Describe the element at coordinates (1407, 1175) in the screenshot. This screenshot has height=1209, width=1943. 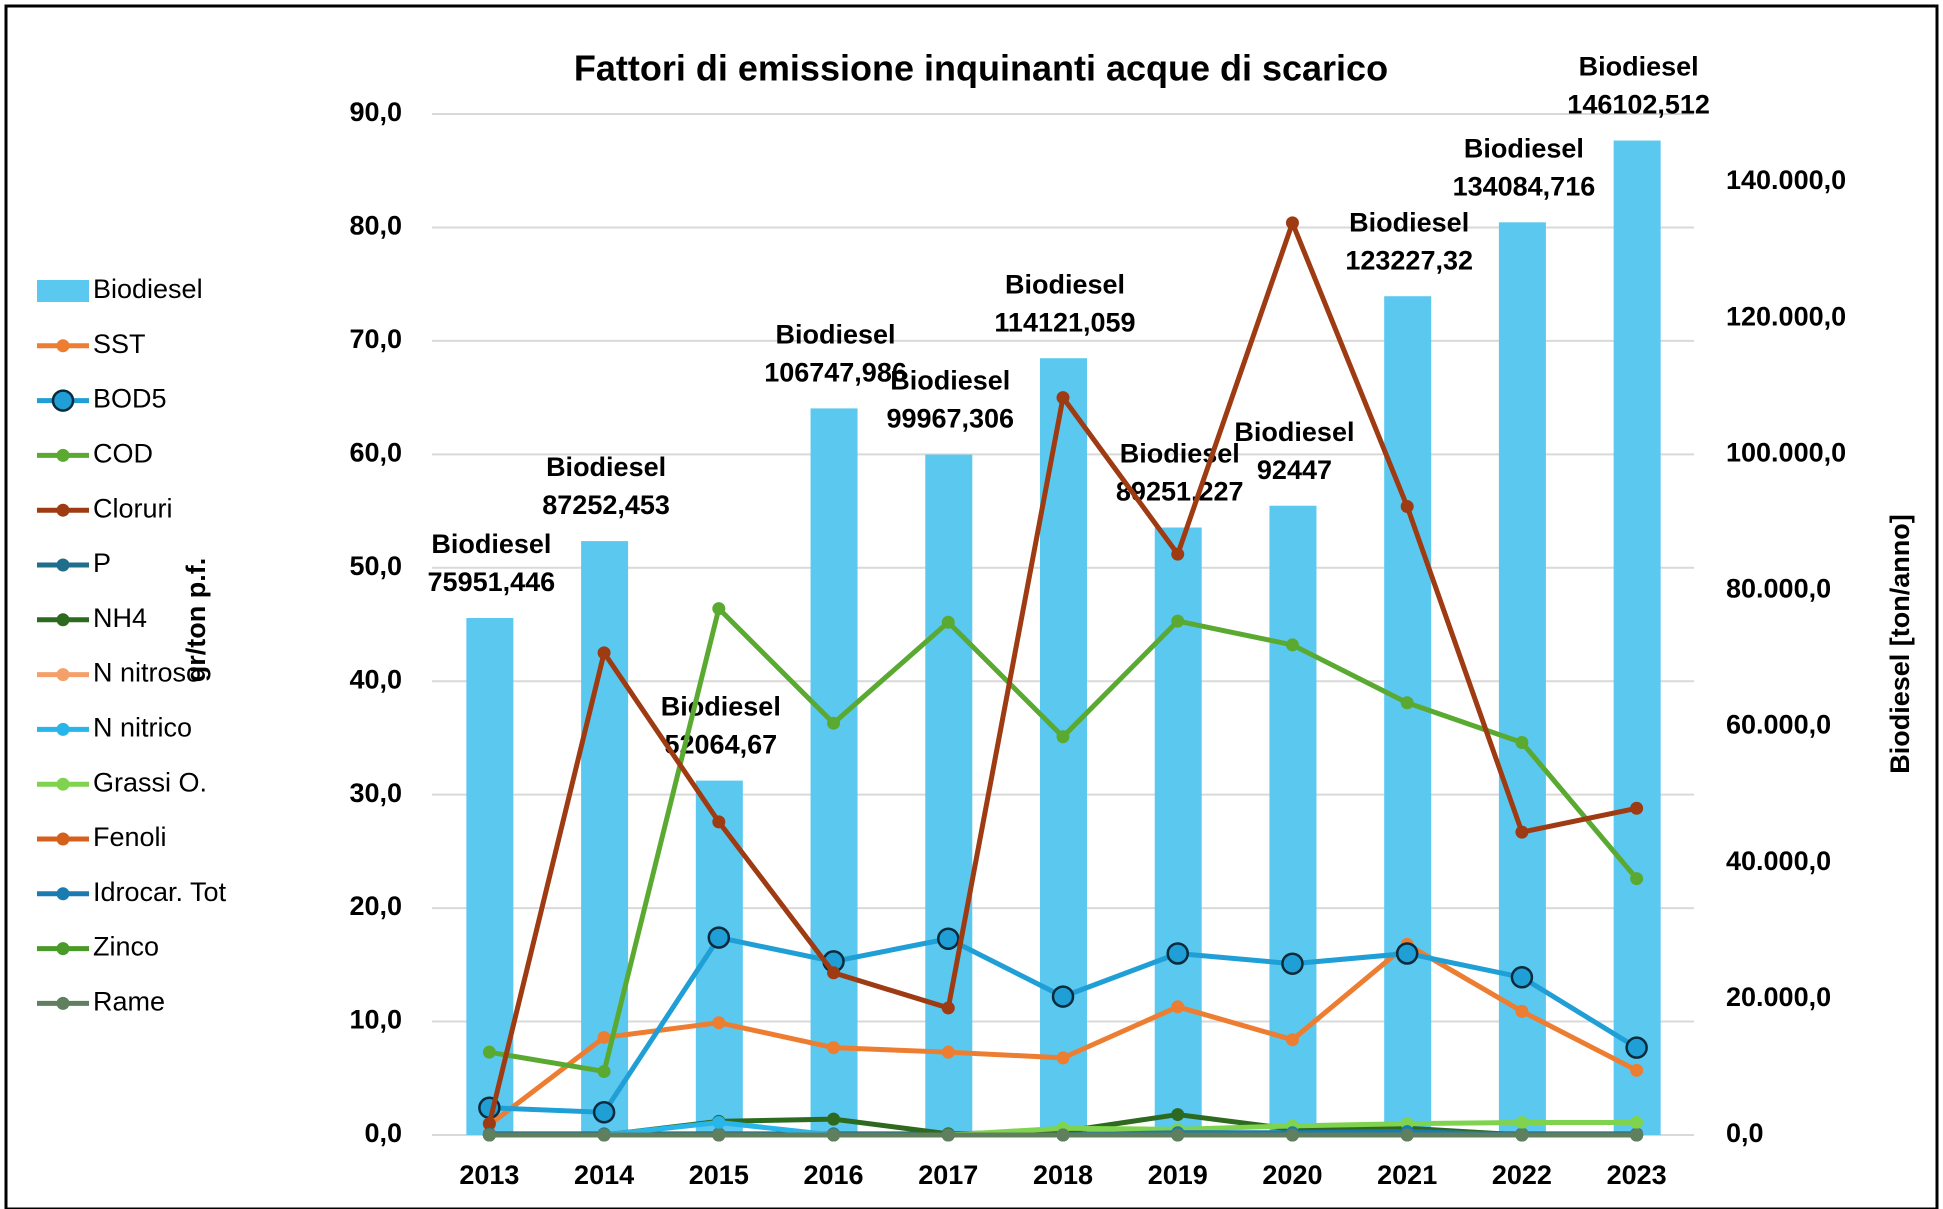
I see `x-tick-label: 2021` at that location.